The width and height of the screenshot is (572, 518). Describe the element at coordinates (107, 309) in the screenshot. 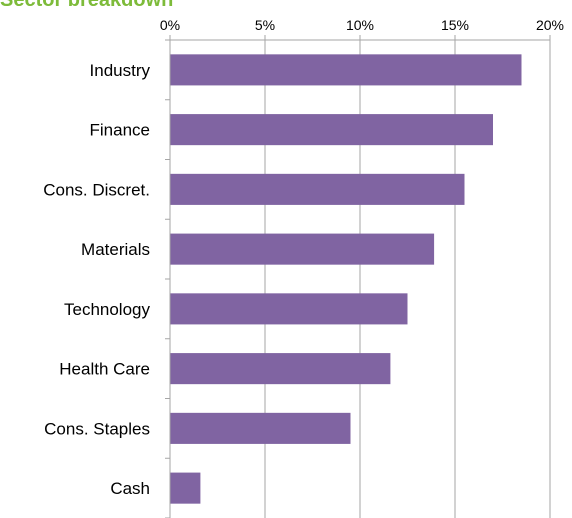

I see `category-label: Technology` at that location.